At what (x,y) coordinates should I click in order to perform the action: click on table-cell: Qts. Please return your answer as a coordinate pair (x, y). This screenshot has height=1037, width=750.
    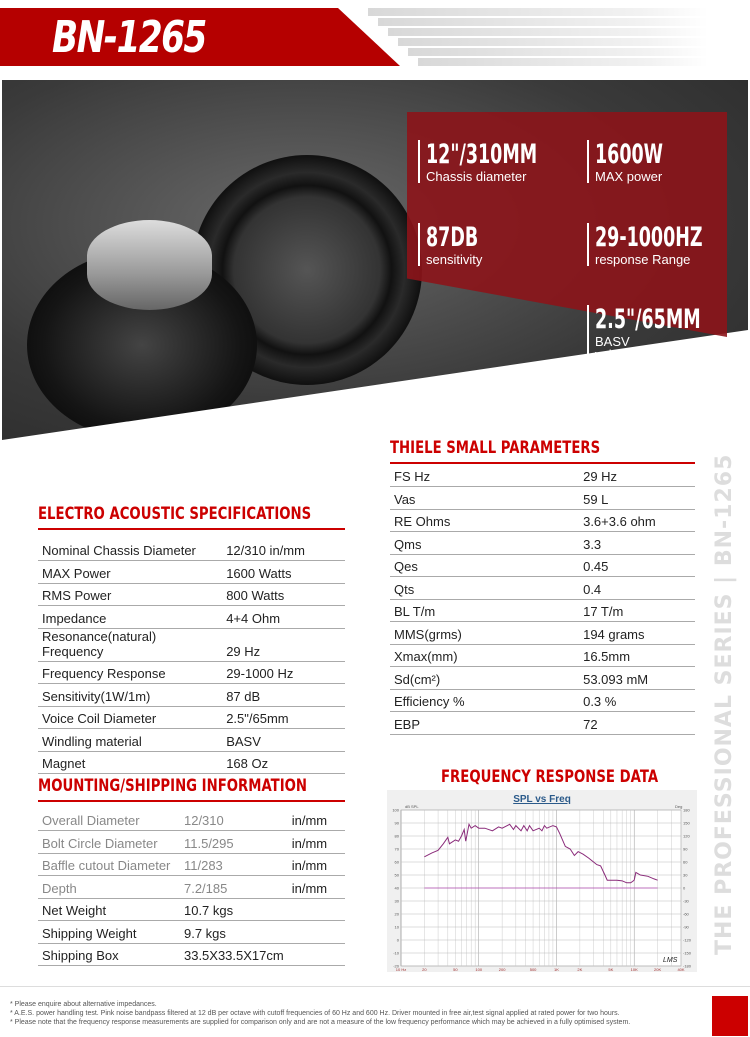
    Looking at the image, I should click on (485, 588).